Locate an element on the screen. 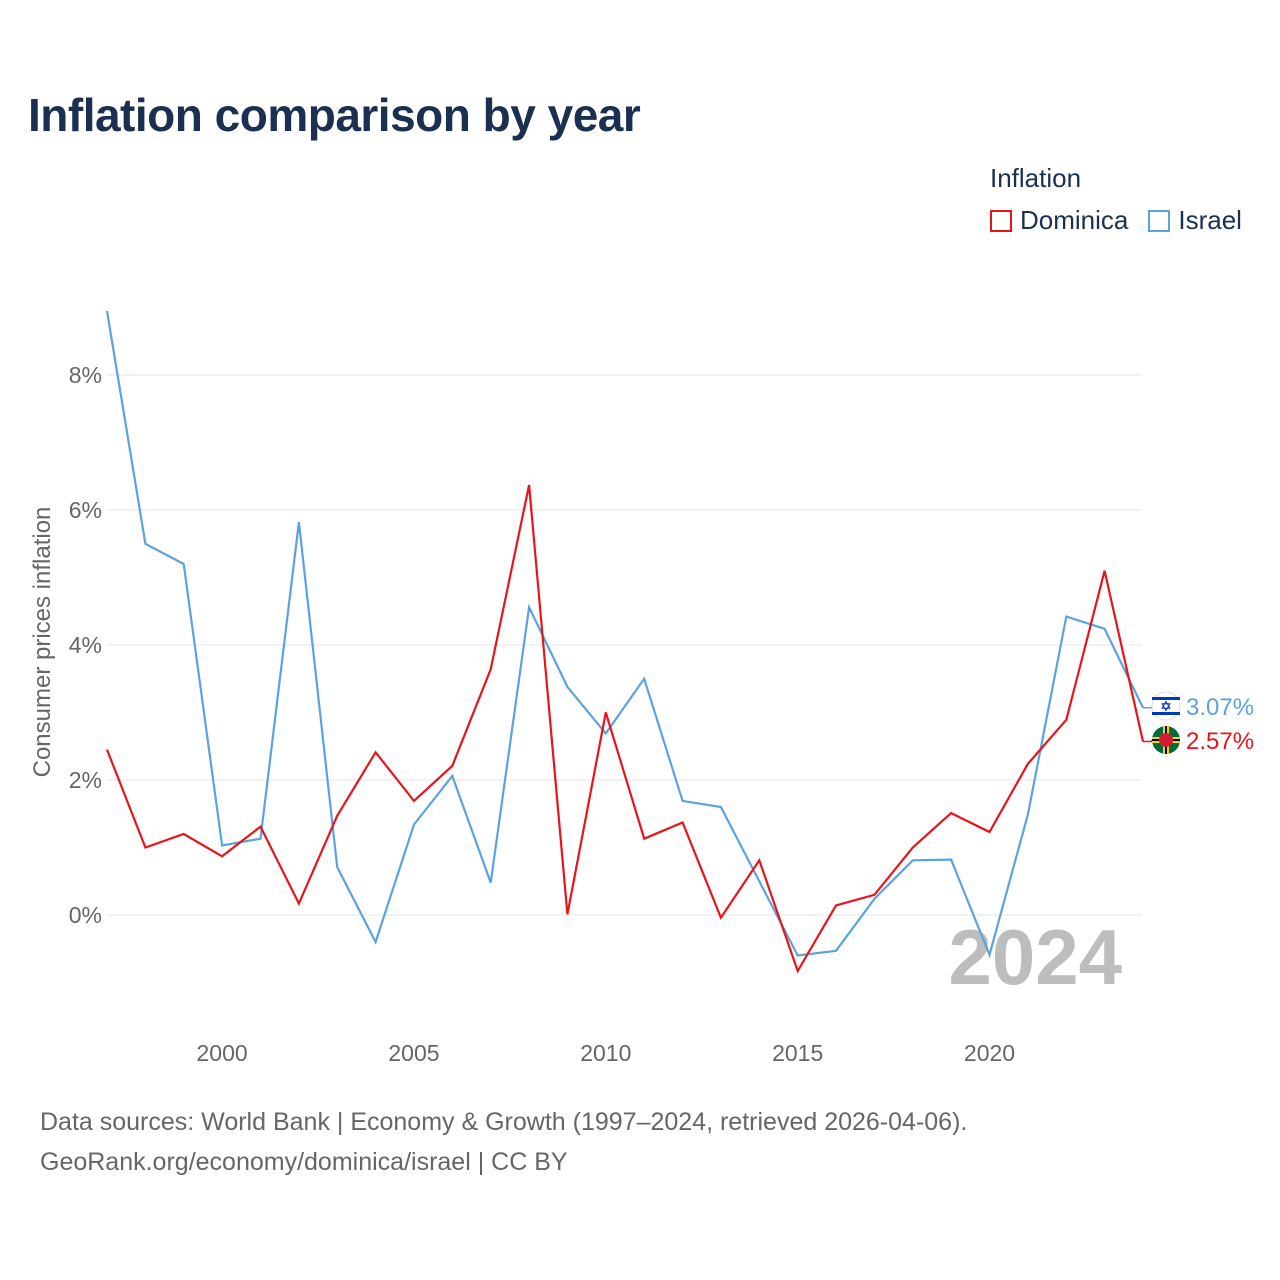  y-axis-title: Consumer prices inflation is located at coordinates (42, 642).